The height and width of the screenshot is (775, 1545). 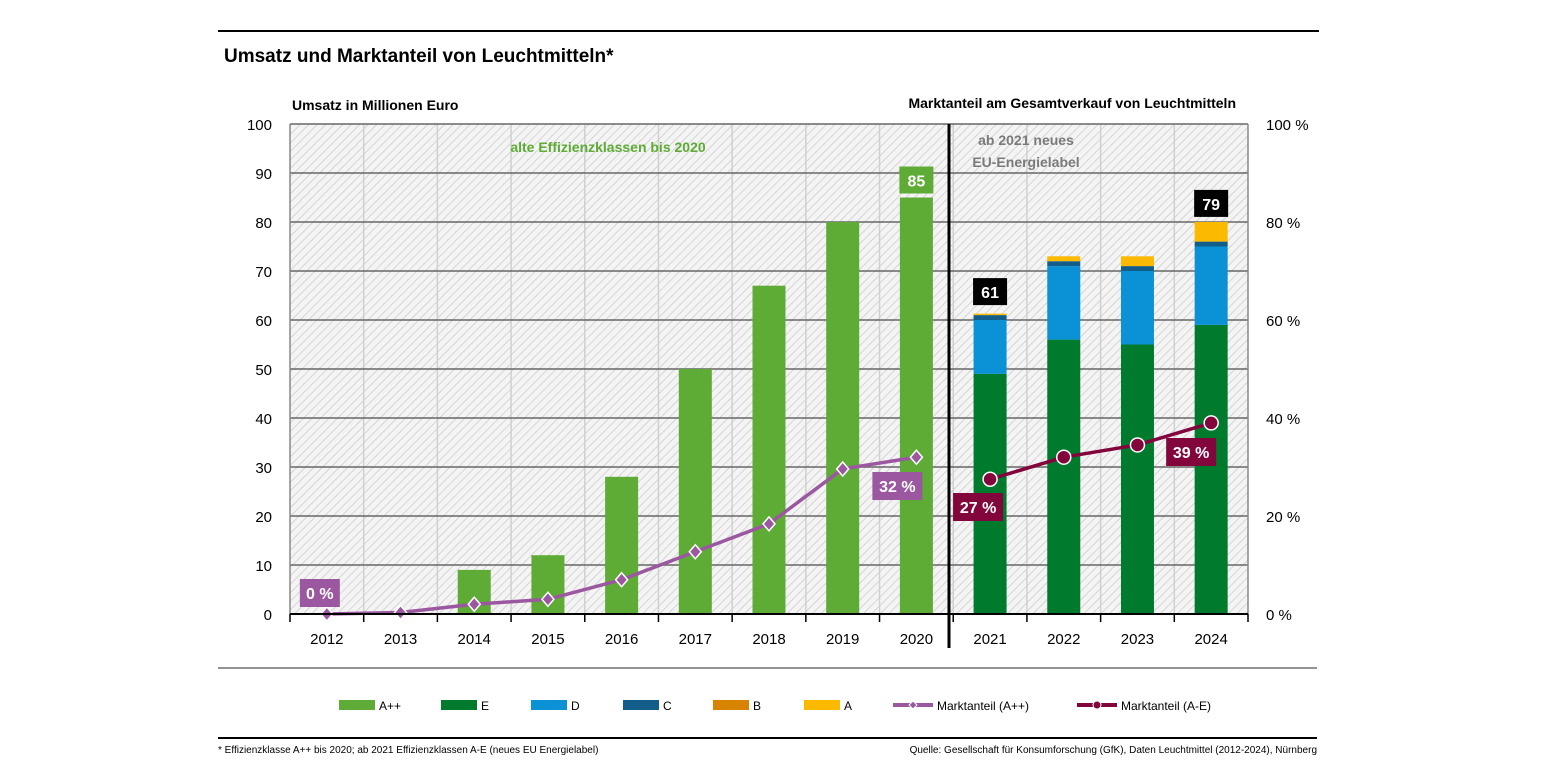 What do you see at coordinates (916, 639) in the screenshot?
I see `x-tick-label: 2020` at bounding box center [916, 639].